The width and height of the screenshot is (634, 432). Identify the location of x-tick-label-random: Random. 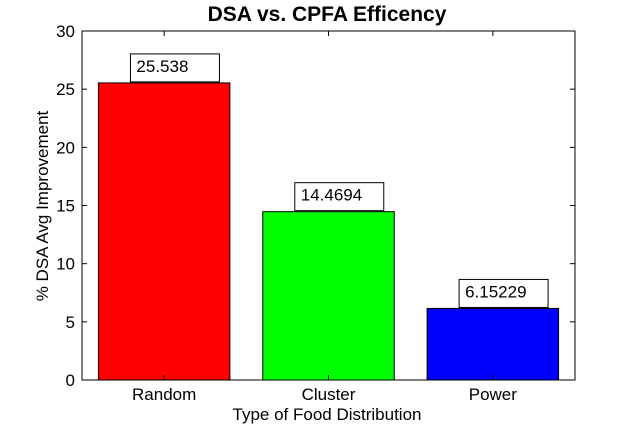
(164, 394).